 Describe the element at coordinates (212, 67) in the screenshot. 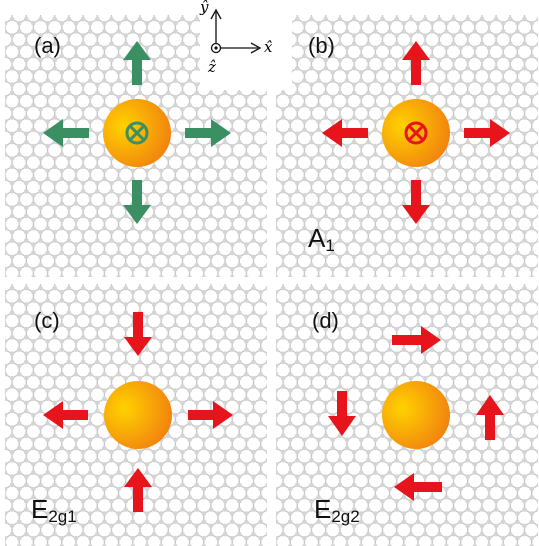

I see `z-axis-label: ẑ` at that location.